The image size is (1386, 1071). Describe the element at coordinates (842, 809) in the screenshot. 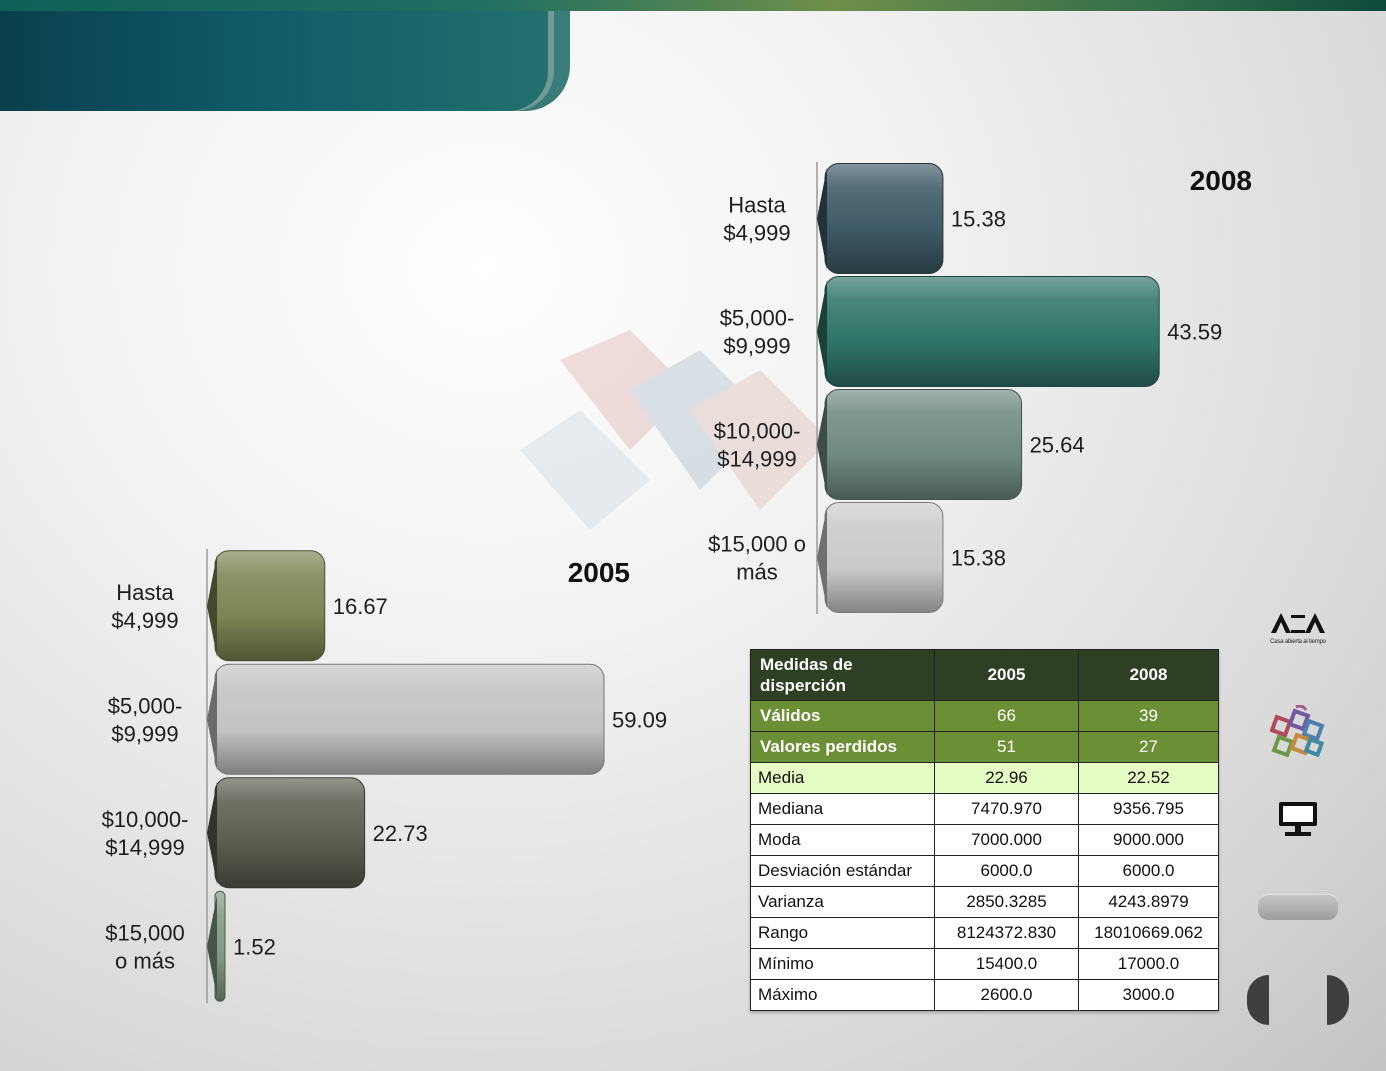

I see `table-row-label: Mediana` at that location.